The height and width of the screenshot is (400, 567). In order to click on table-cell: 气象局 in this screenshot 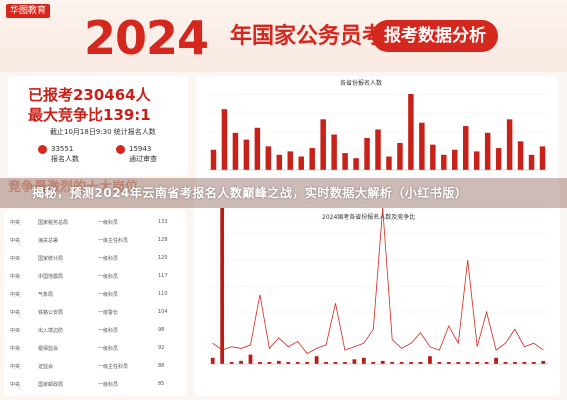, I will do `click(46, 295)`.